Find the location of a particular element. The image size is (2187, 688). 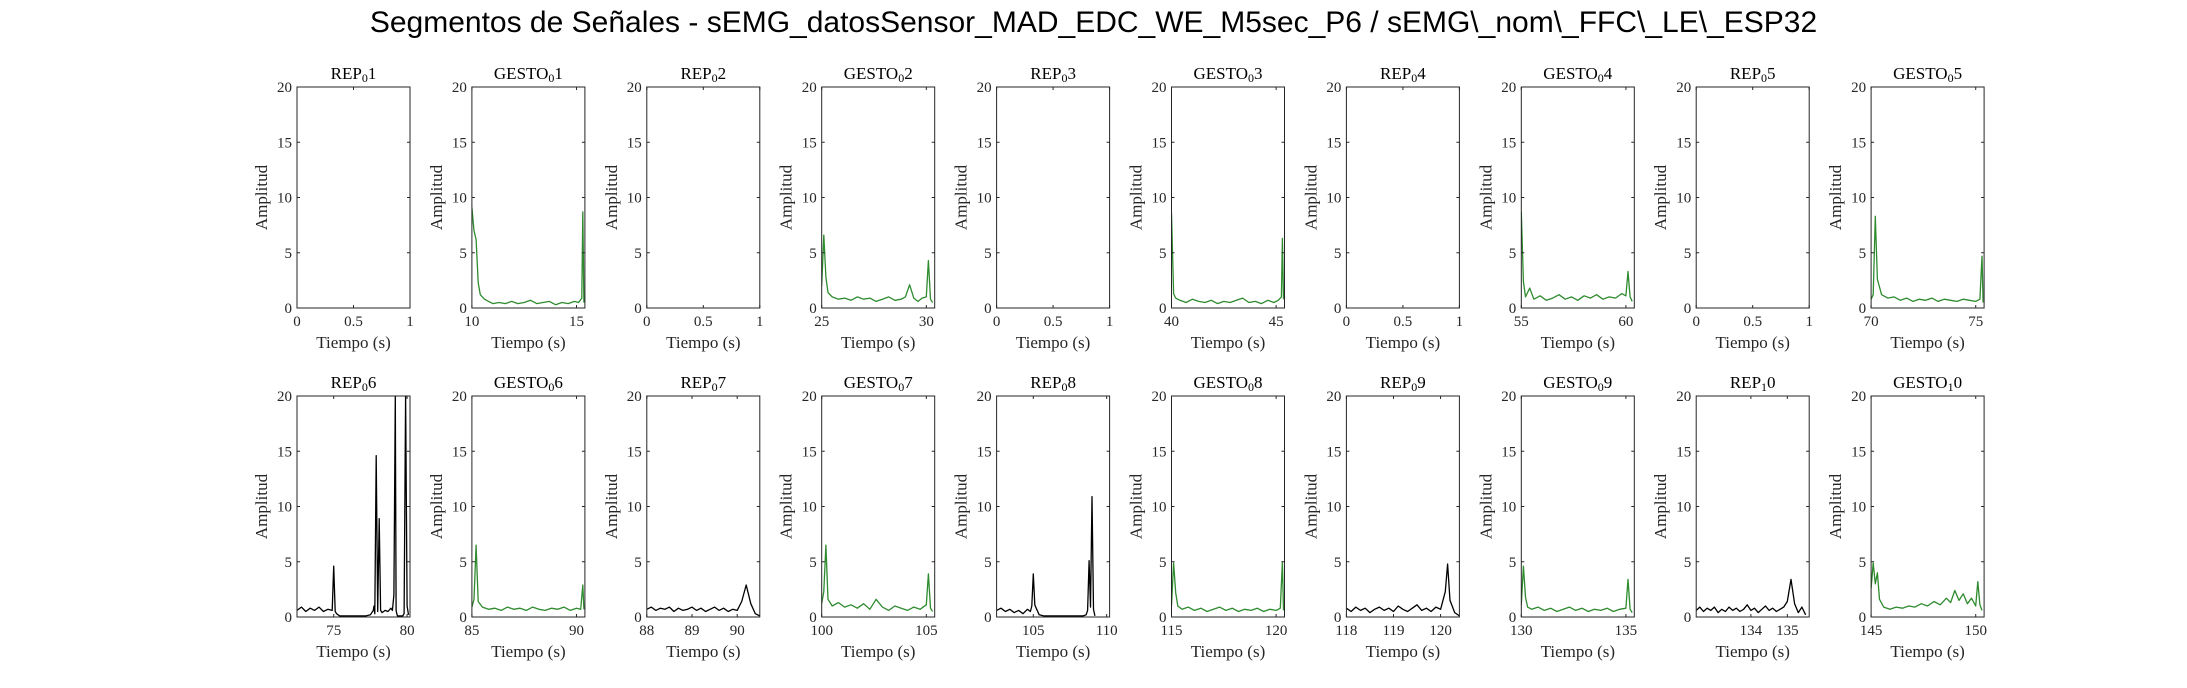

subplot-gesto-09-title: GESTO09 is located at coordinates (1577, 383).